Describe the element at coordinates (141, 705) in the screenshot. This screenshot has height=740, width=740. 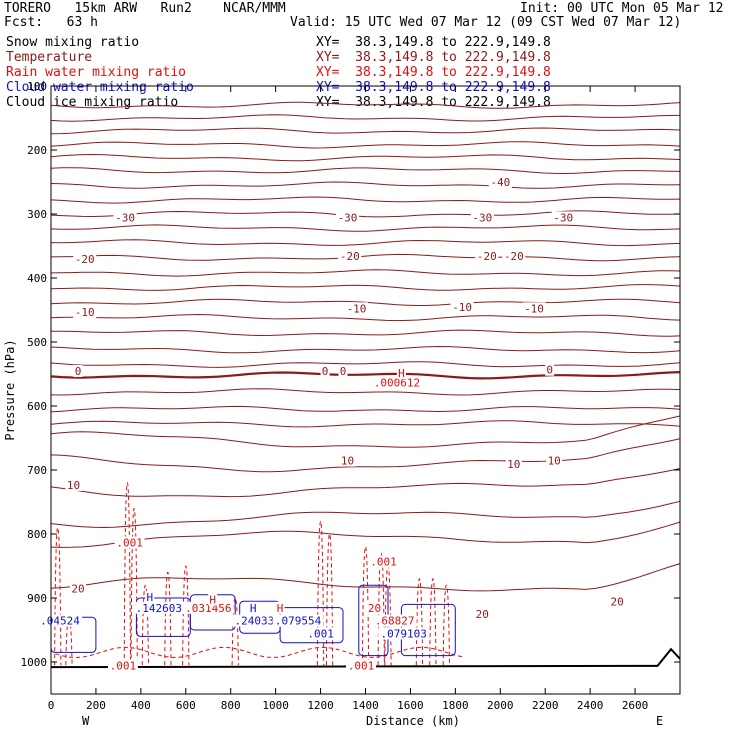
I see `x-tick-label: 400` at that location.